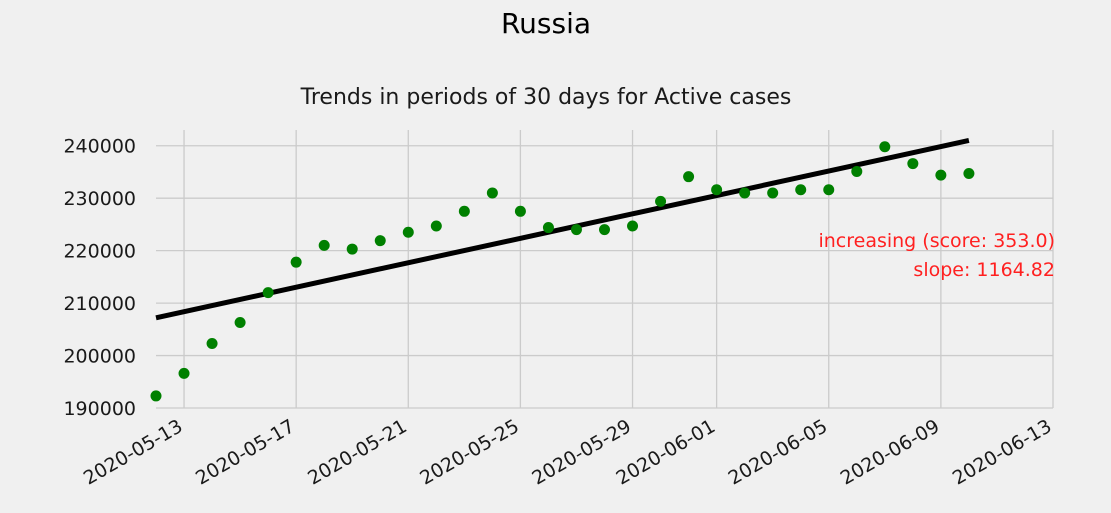  What do you see at coordinates (469, 452) in the screenshot?
I see `x-tick-label: 2020-05-25` at bounding box center [469, 452].